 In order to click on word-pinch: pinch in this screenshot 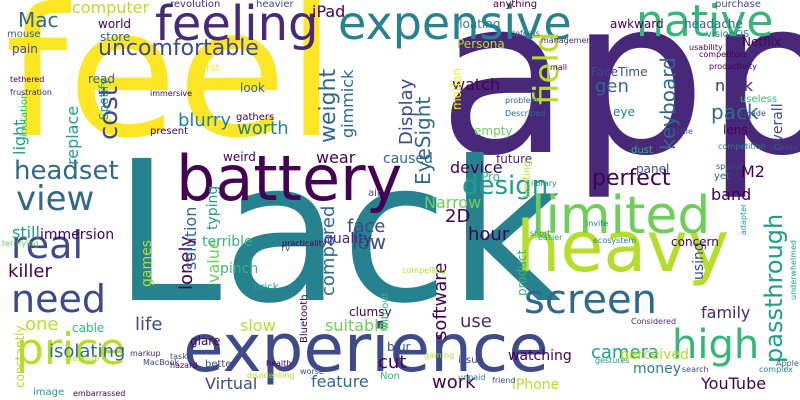, I will do `click(239, 269)`.